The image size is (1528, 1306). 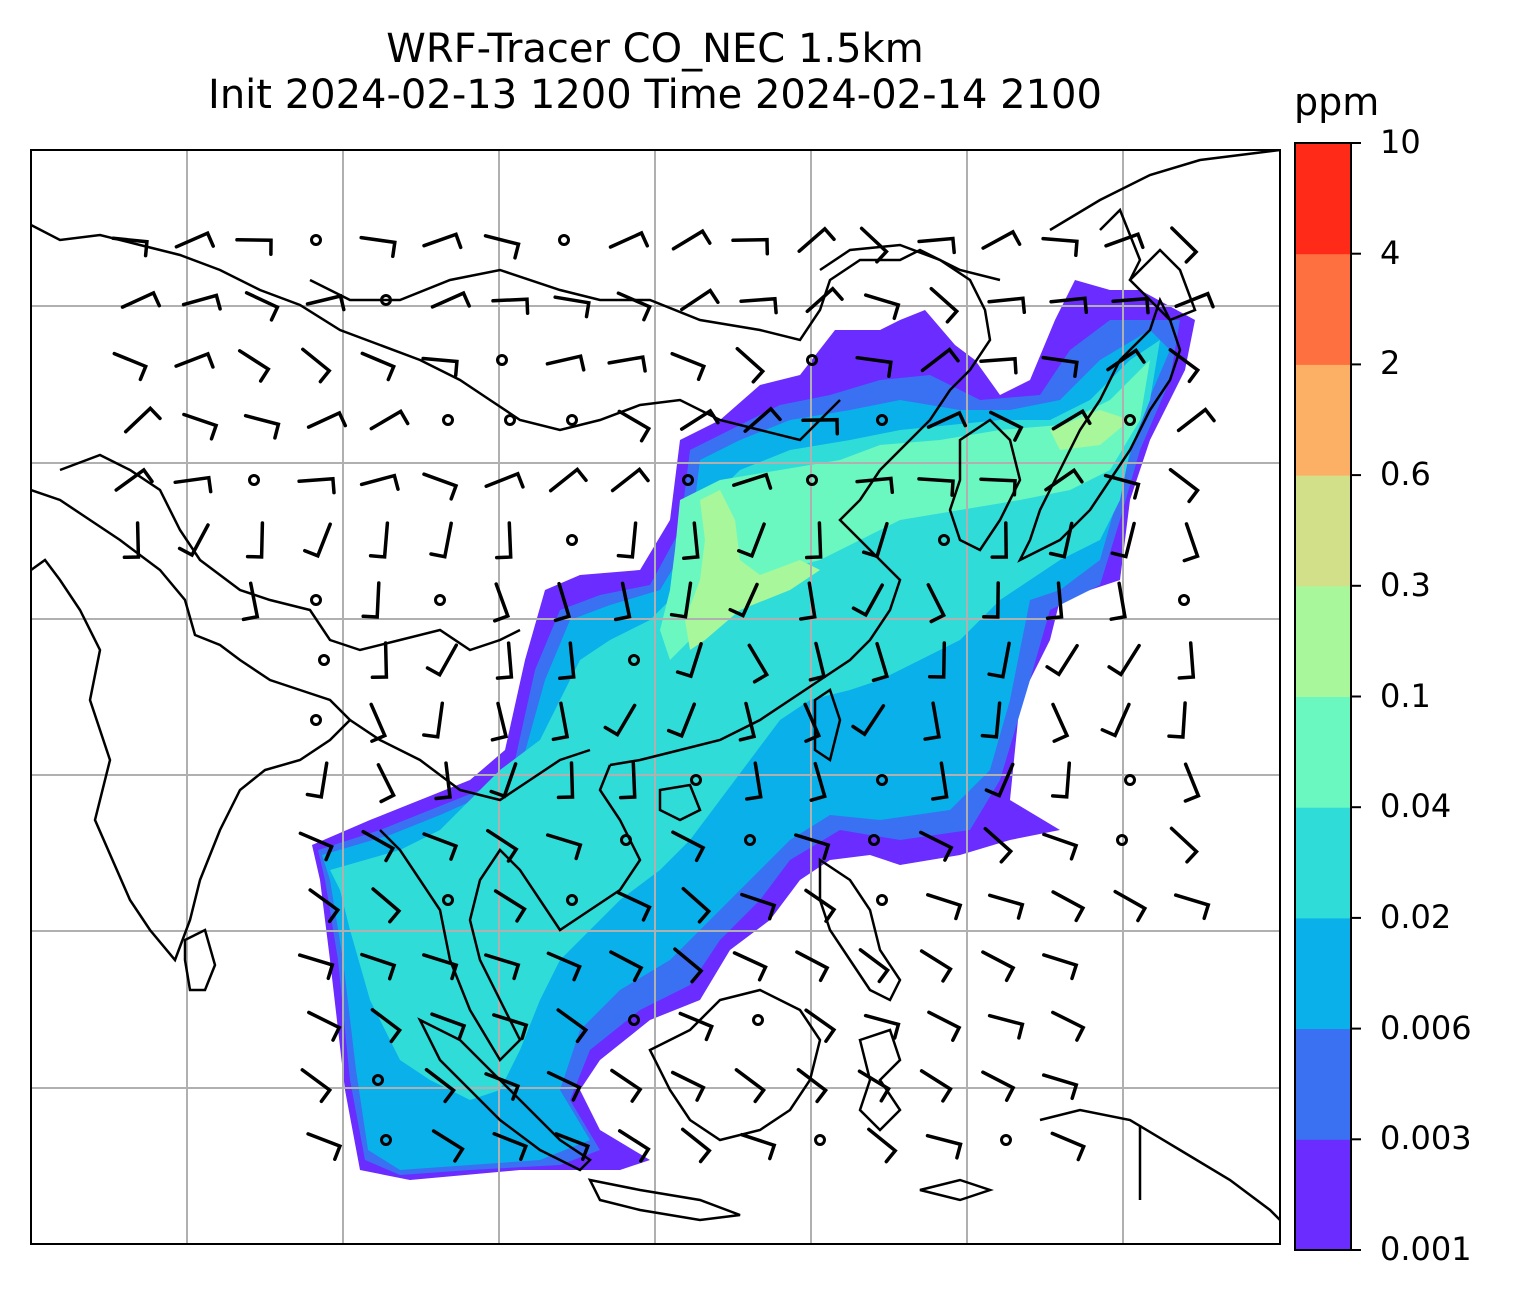 What do you see at coordinates (680, 802) in the screenshot?
I see `coast-hainan` at bounding box center [680, 802].